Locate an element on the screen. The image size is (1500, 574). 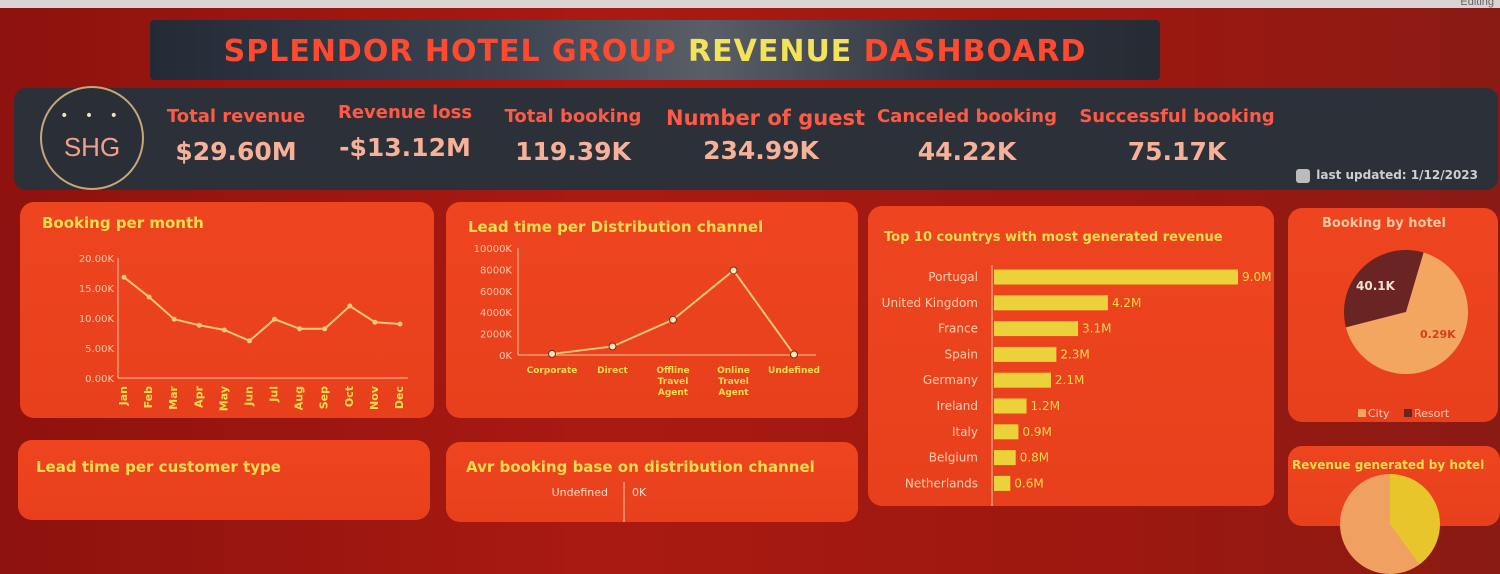
category-label: Italy is located at coordinates (965, 432).